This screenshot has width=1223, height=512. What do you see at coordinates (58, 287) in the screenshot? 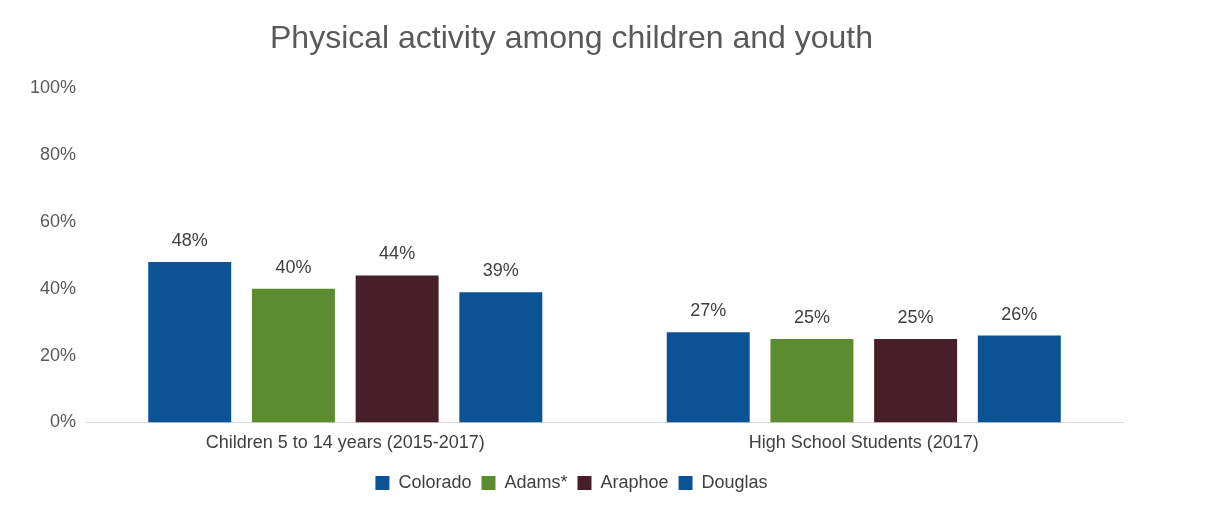
I see `y-tick-label: 40%` at bounding box center [58, 287].